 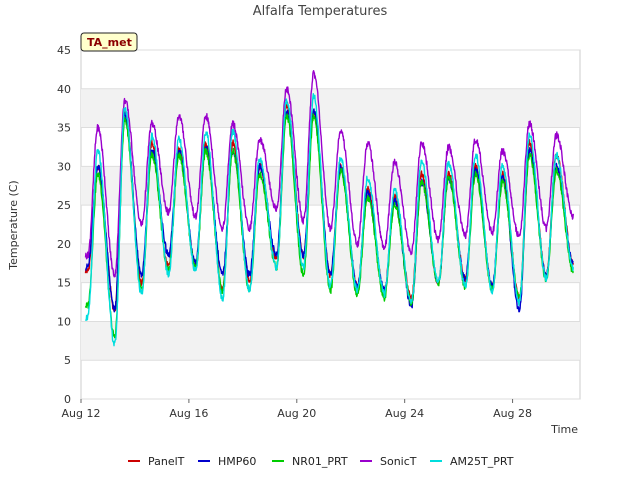 I want to click on x-tick-label: Aug 28, so click(x=512, y=413).